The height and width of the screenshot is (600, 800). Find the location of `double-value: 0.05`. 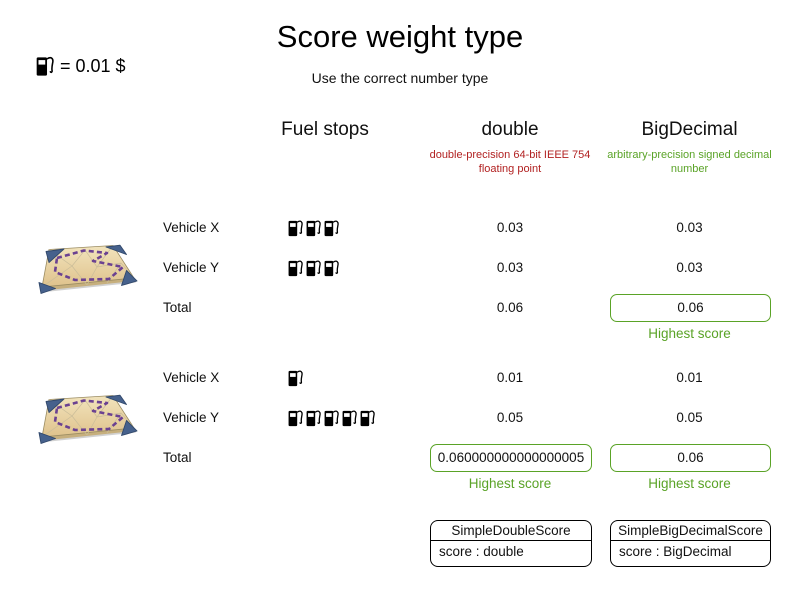

double-value: 0.05 is located at coordinates (510, 417).